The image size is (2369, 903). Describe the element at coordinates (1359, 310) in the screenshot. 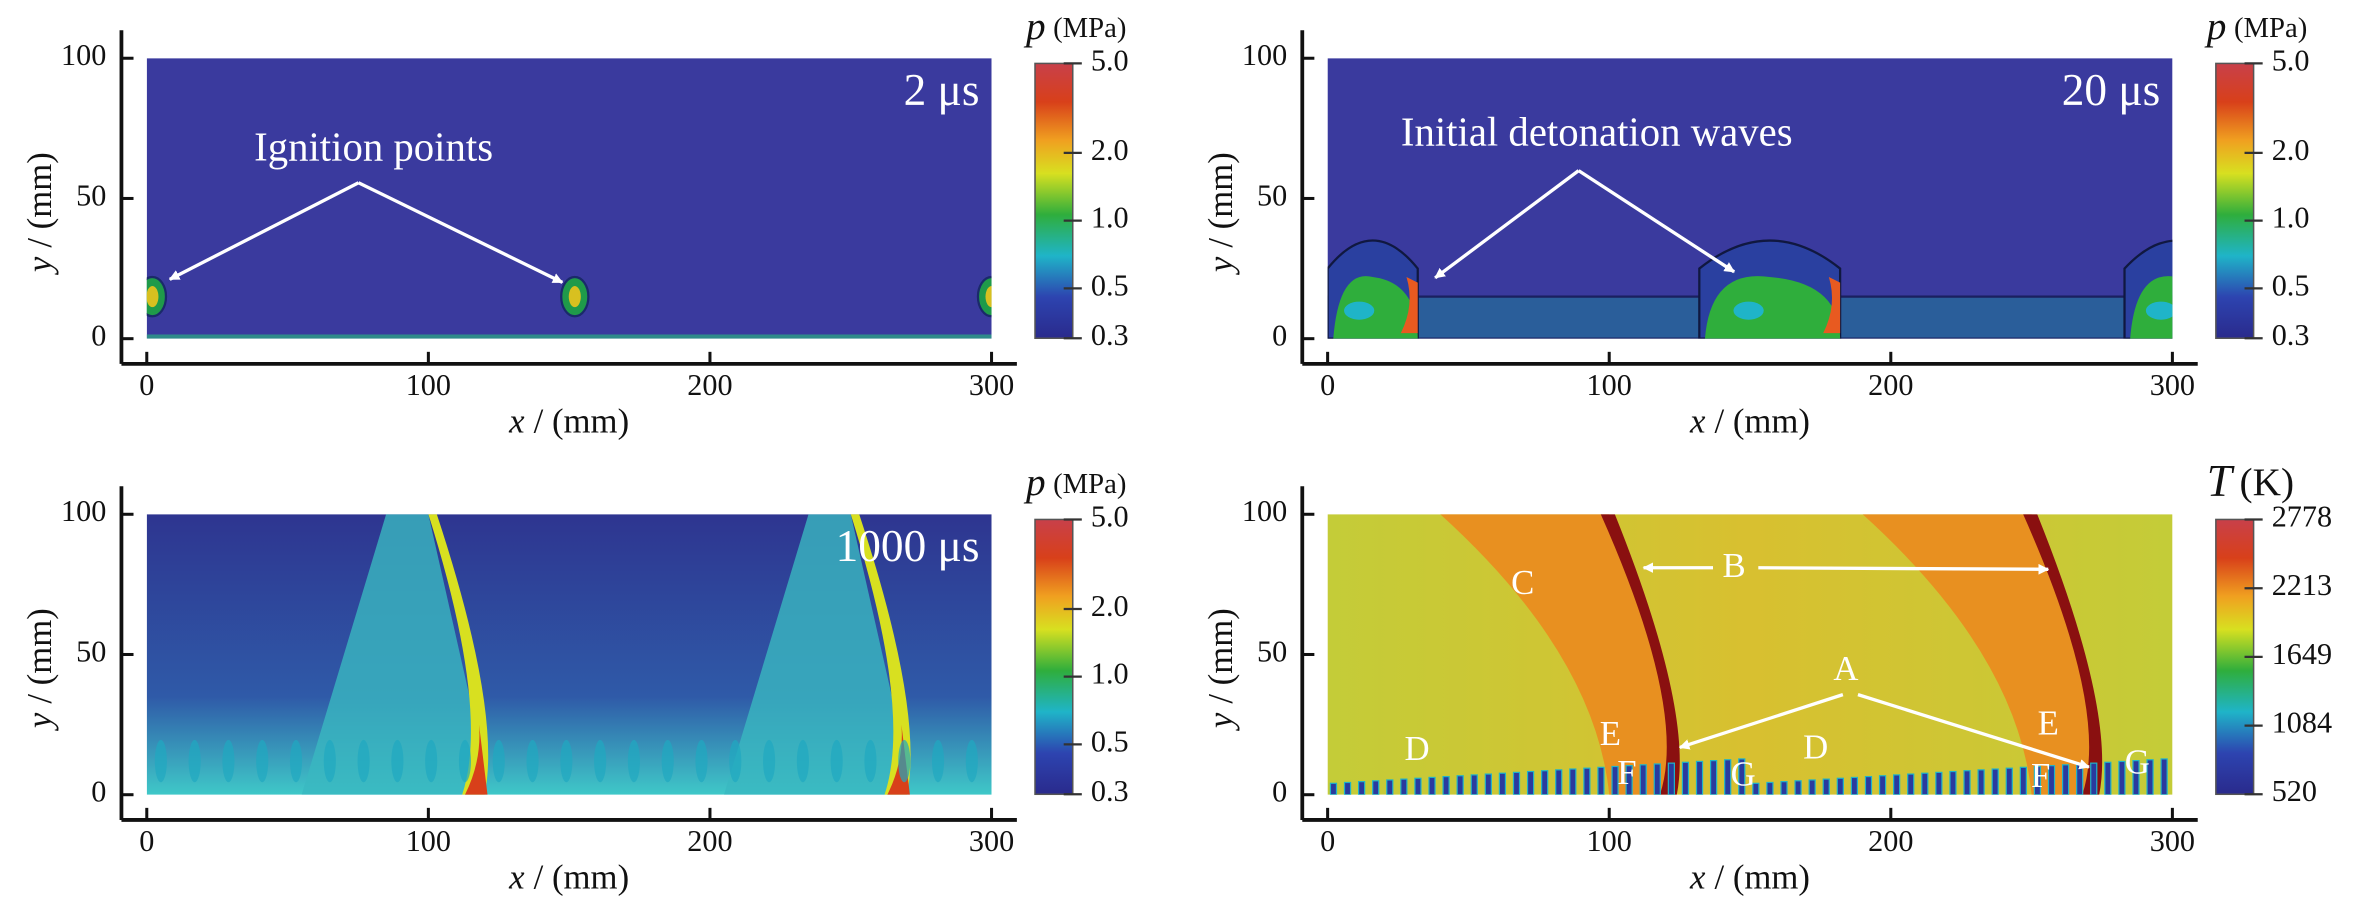

I see `detonation-cell` at that location.